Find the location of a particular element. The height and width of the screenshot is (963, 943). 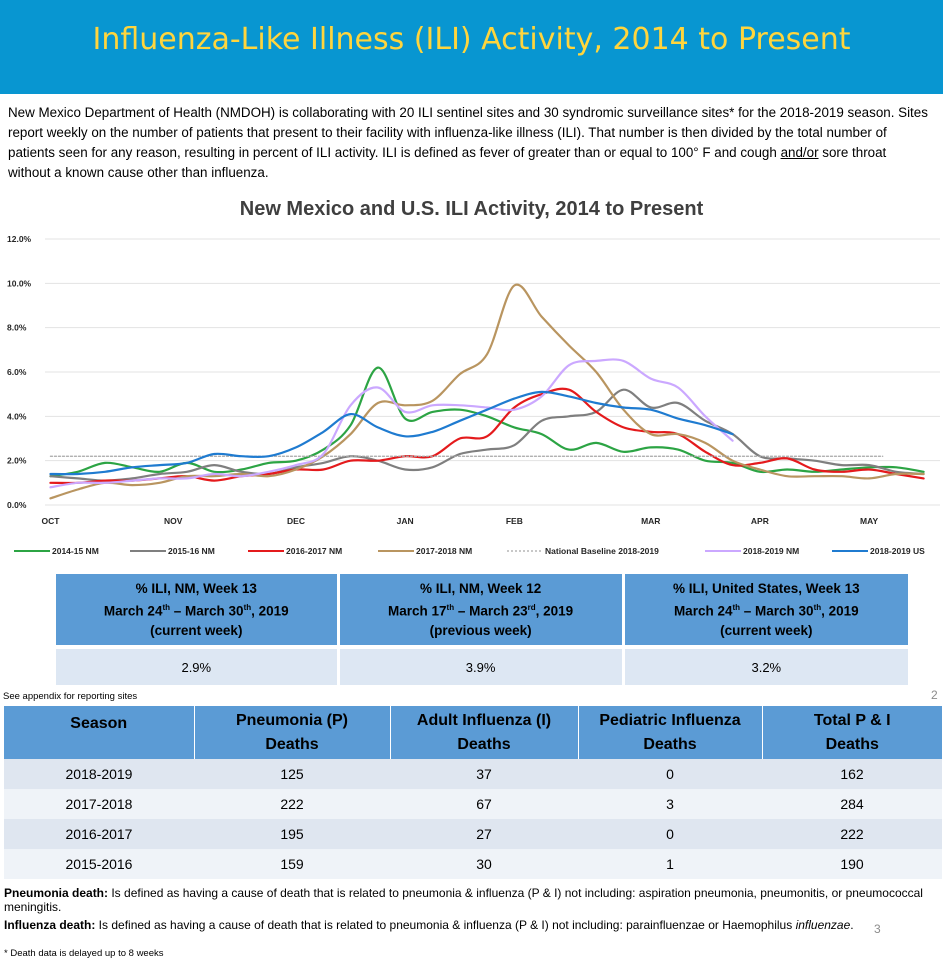

y-tick-label: 6.0% is located at coordinates (17, 372).